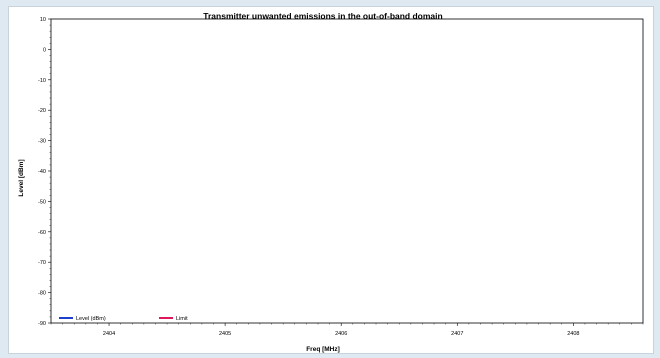 The height and width of the screenshot is (358, 660). I want to click on x-tick-label: 2407, so click(457, 334).